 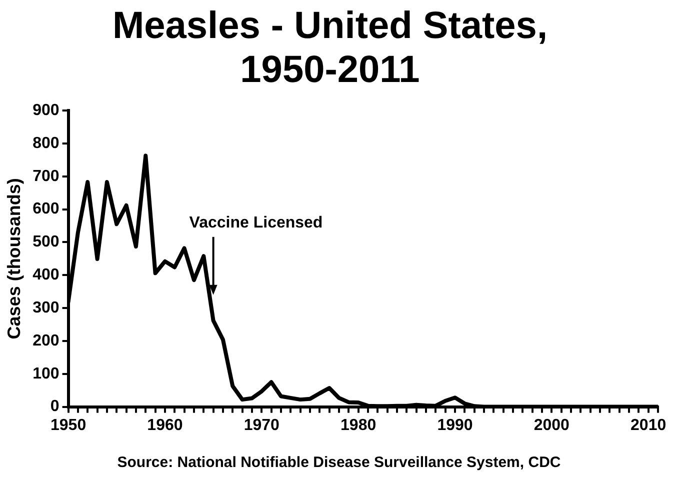 I want to click on x-tick-label: 1990, so click(x=455, y=425).